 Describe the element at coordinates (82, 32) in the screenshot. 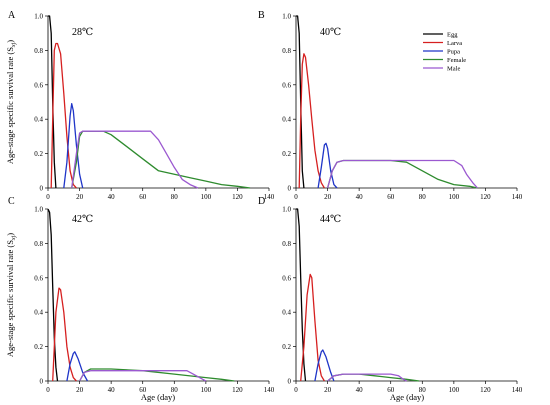

I see `temperature-label: 28℃` at that location.